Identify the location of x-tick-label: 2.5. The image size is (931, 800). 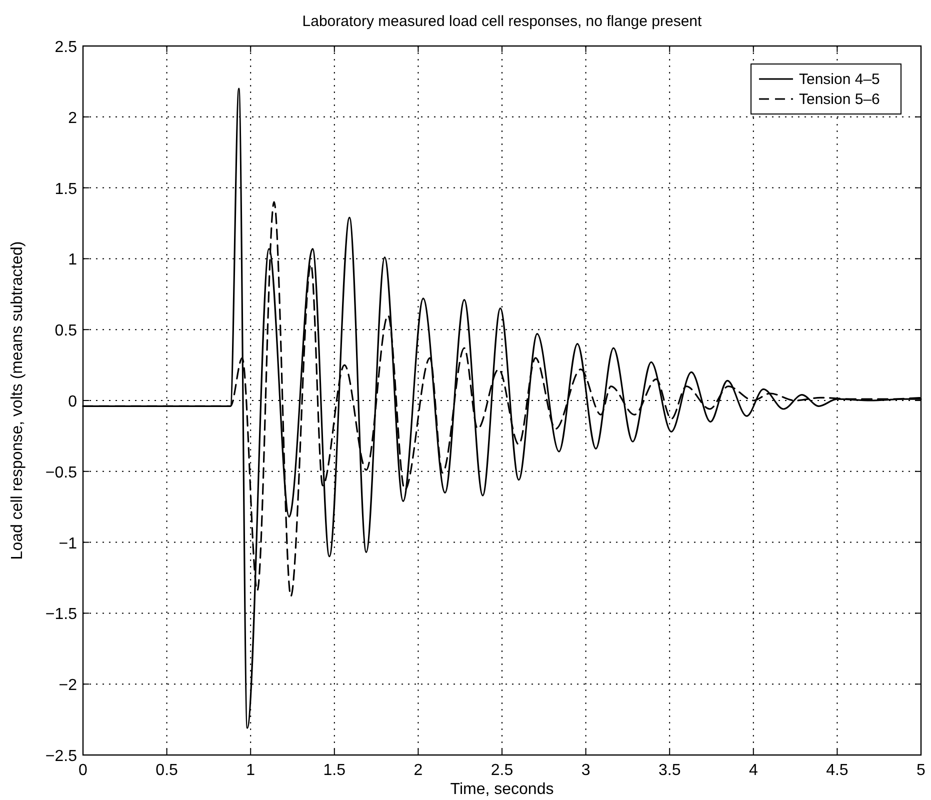
(502, 770).